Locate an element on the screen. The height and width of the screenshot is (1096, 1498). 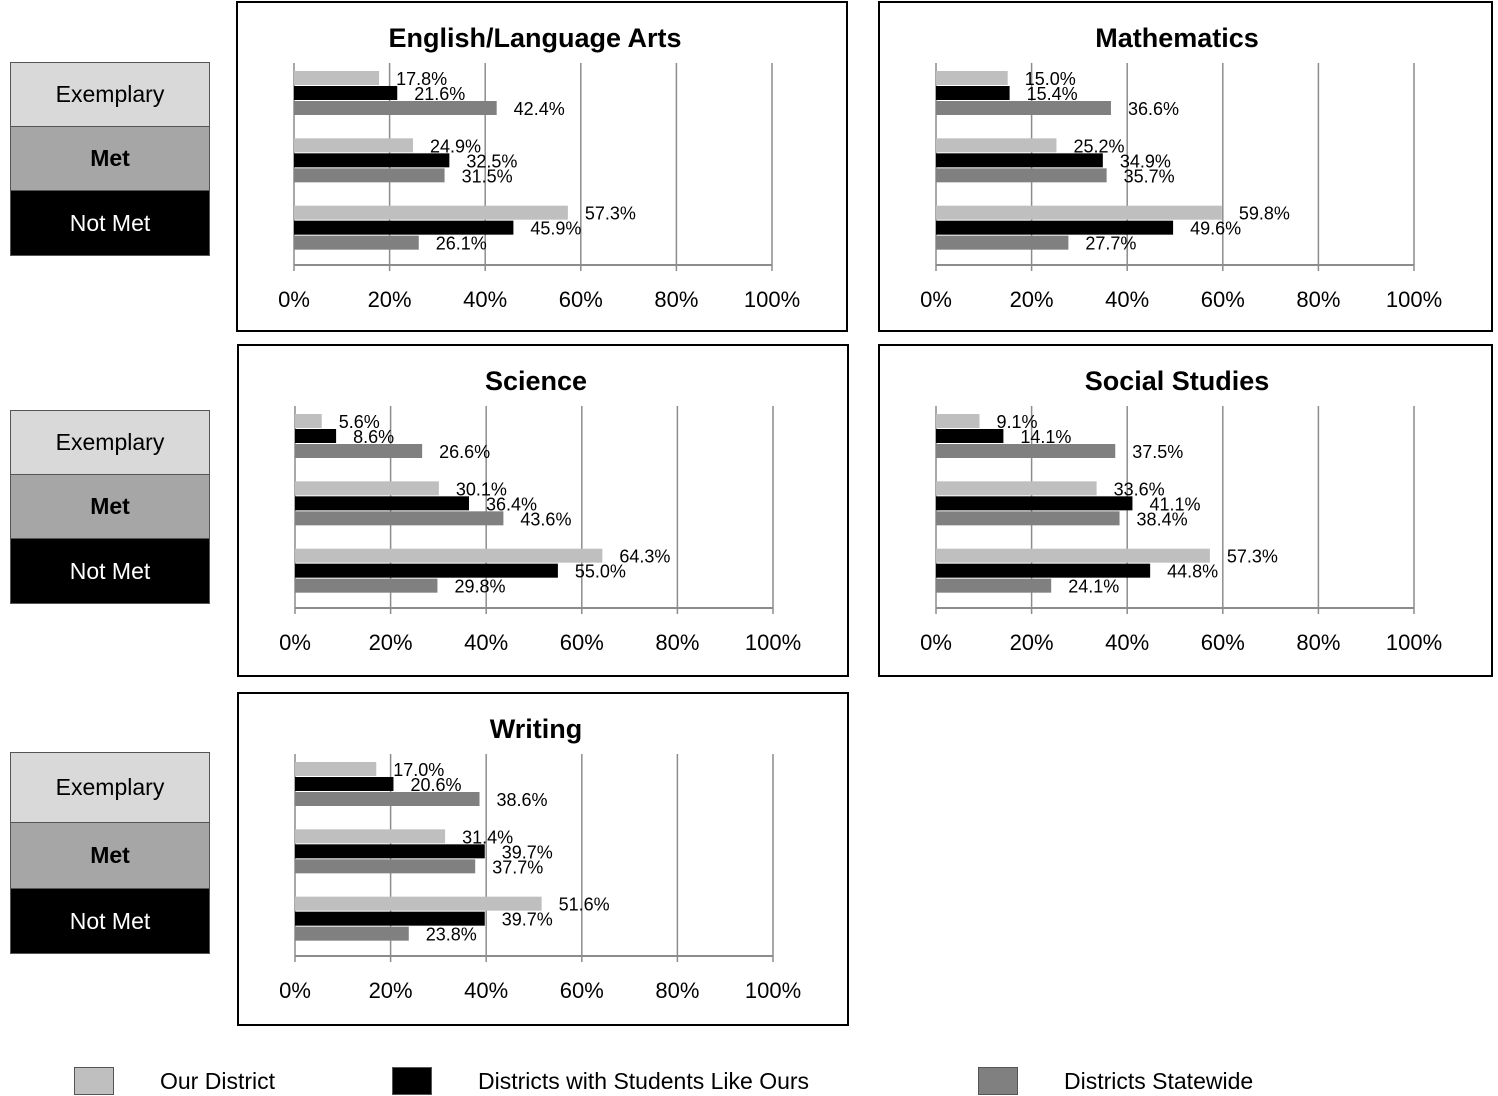
data-label: 26.6% is located at coordinates (464, 452).